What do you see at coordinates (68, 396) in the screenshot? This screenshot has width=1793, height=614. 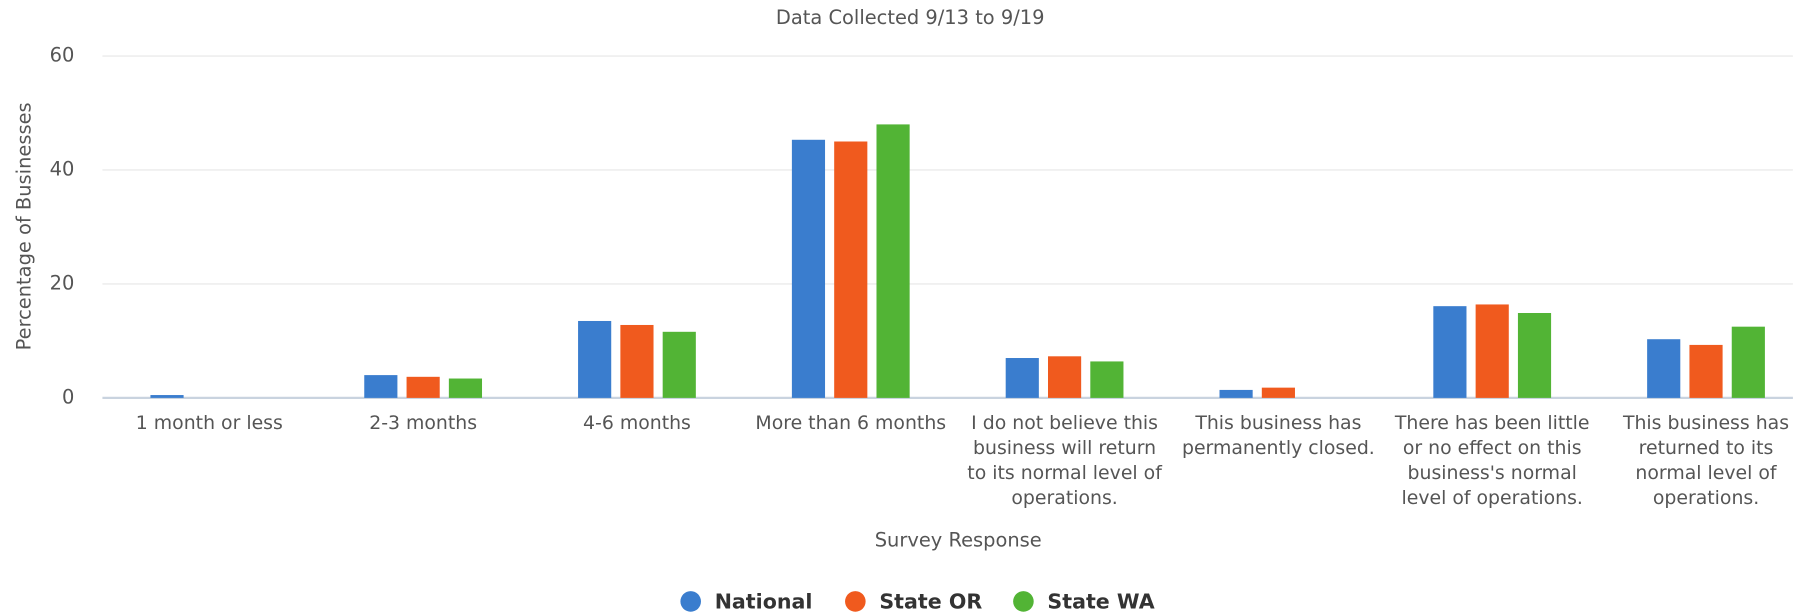 I see `y-tick-label: 0` at bounding box center [68, 396].